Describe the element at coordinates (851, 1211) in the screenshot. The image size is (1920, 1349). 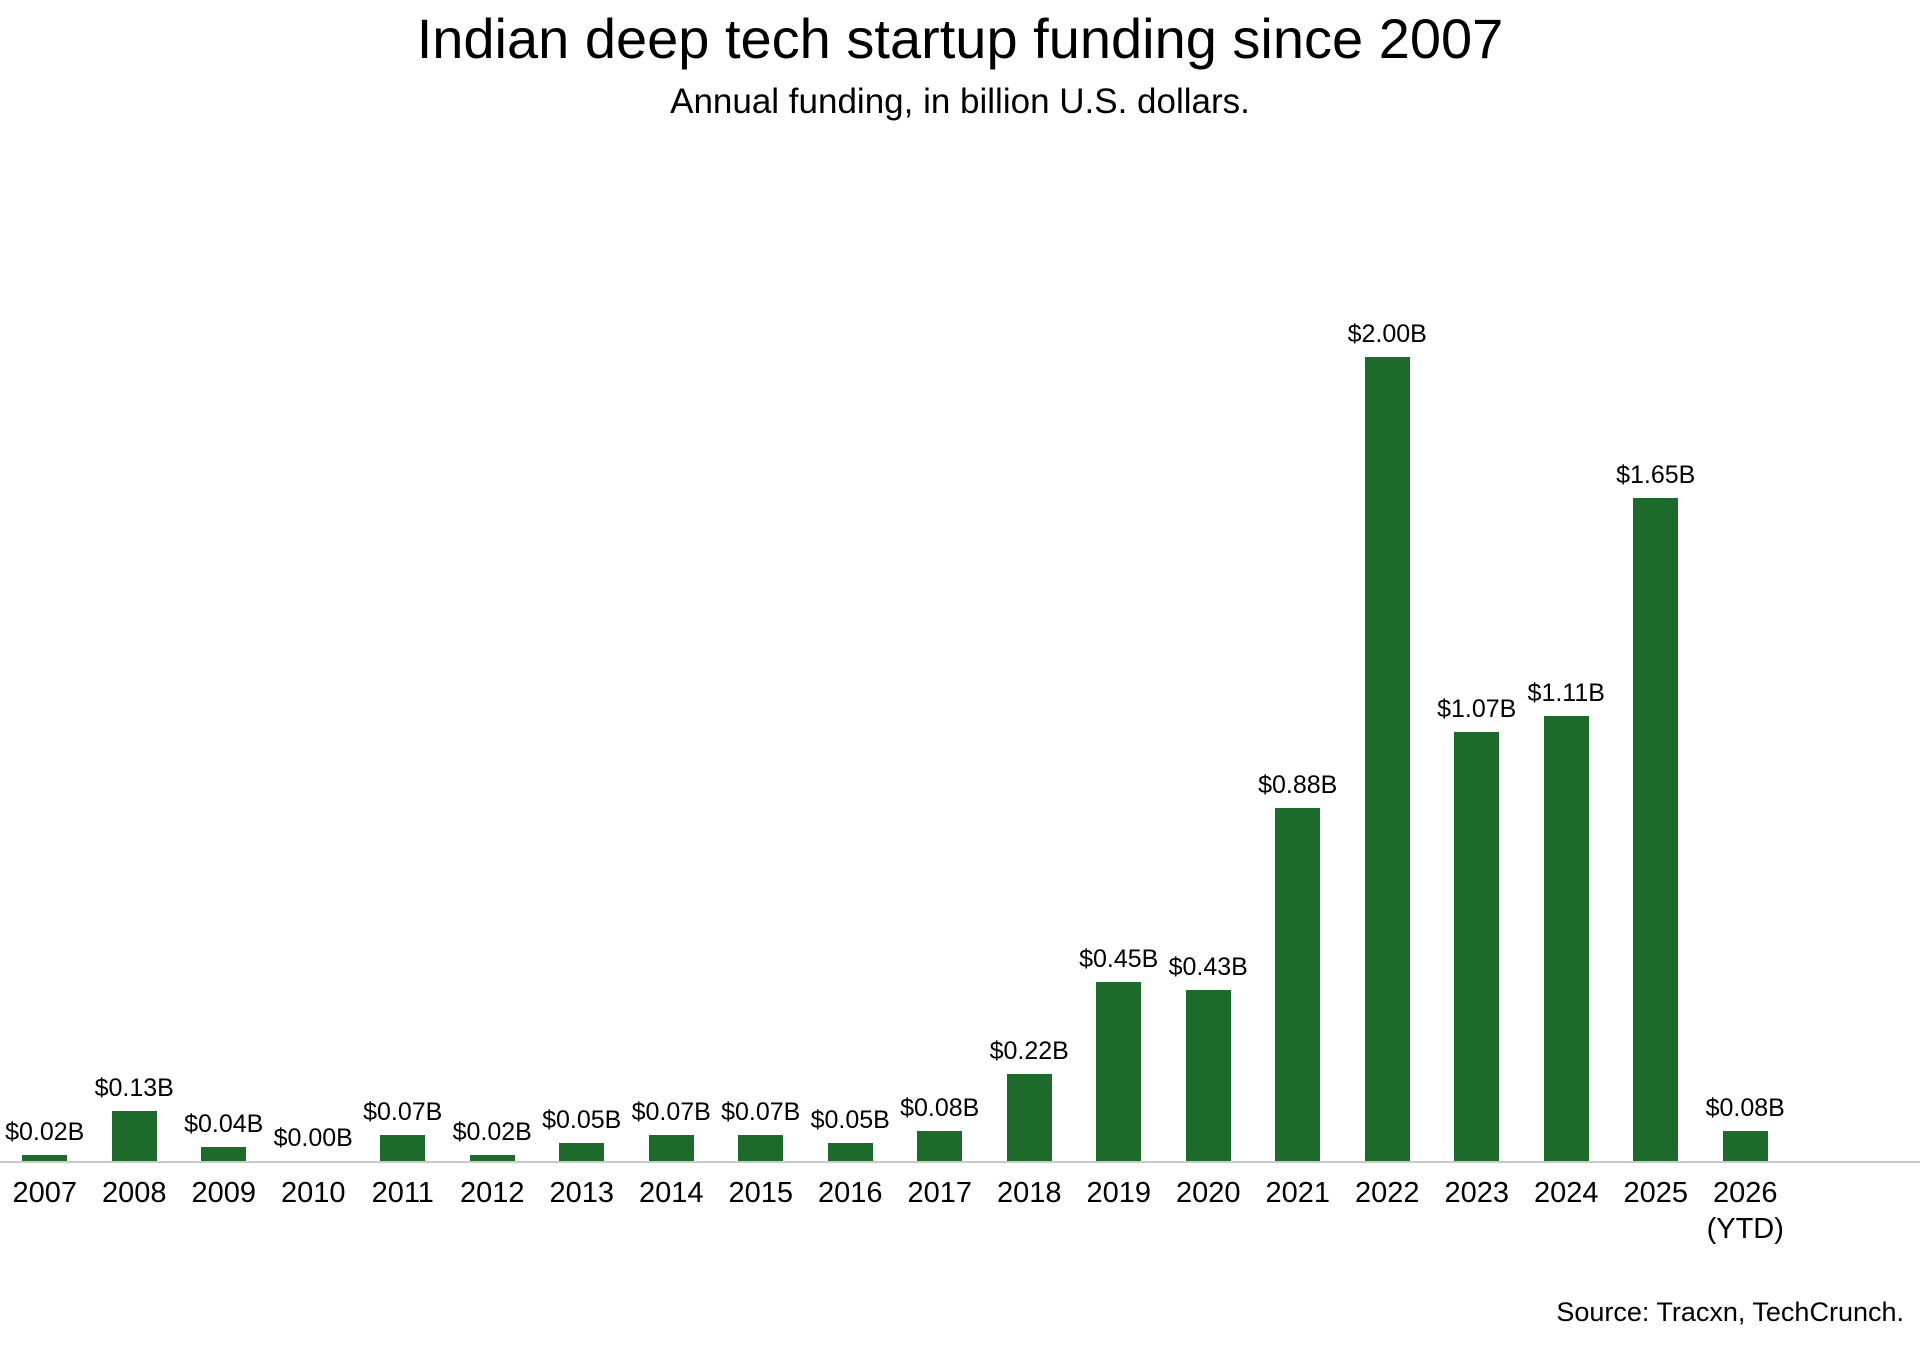
I see `x-axis-tick: 2016` at that location.